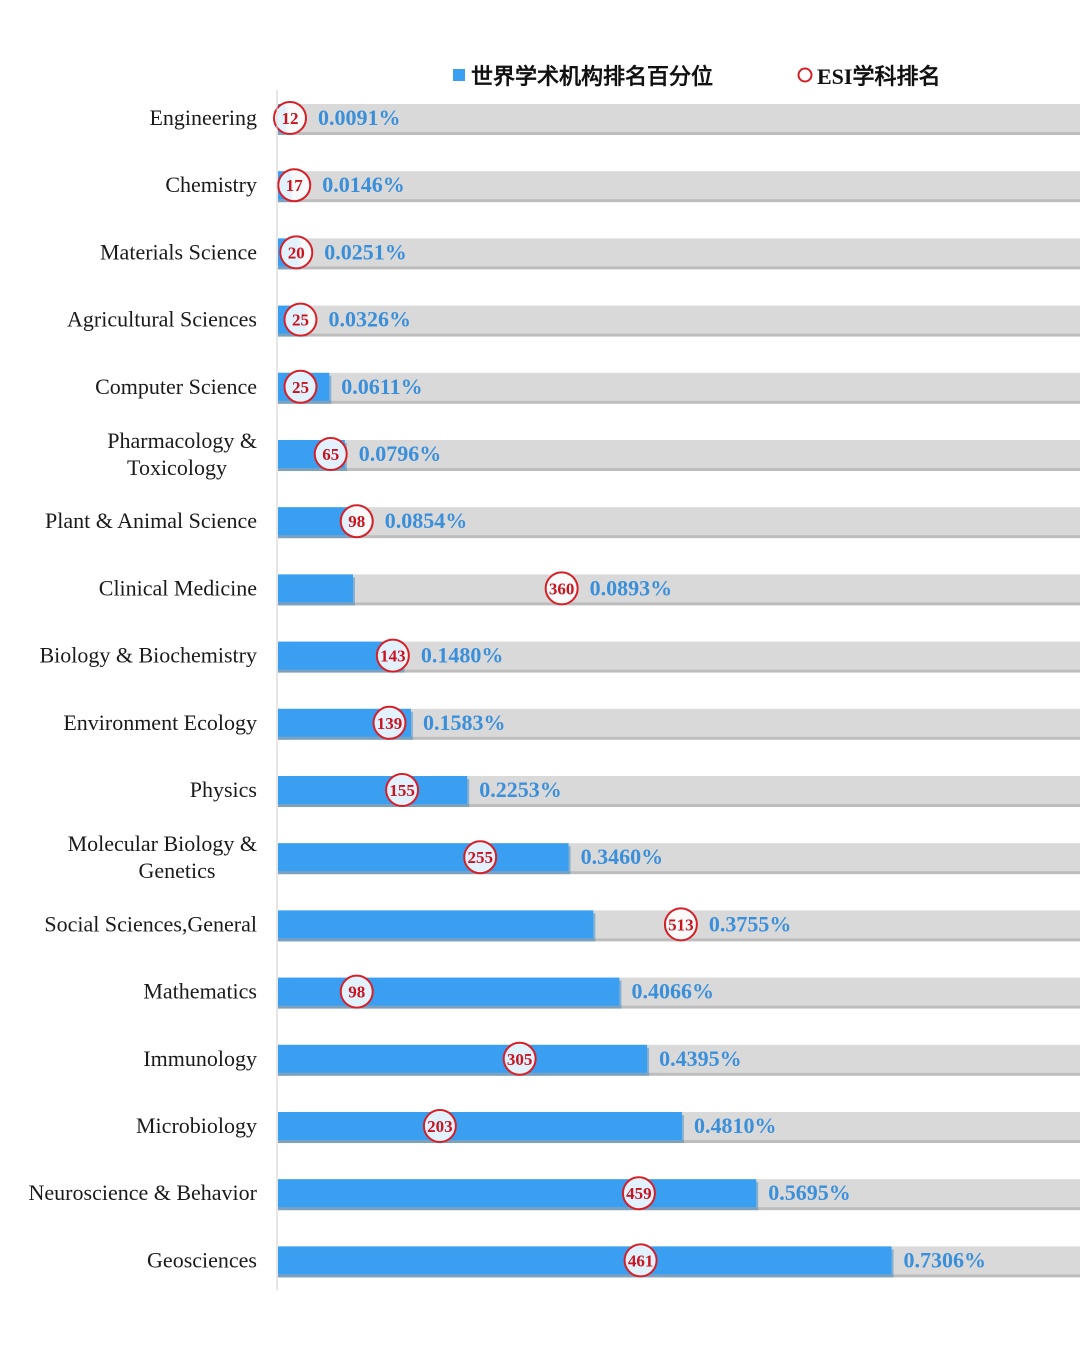  I want to click on category-label: Chemistry, so click(211, 184).